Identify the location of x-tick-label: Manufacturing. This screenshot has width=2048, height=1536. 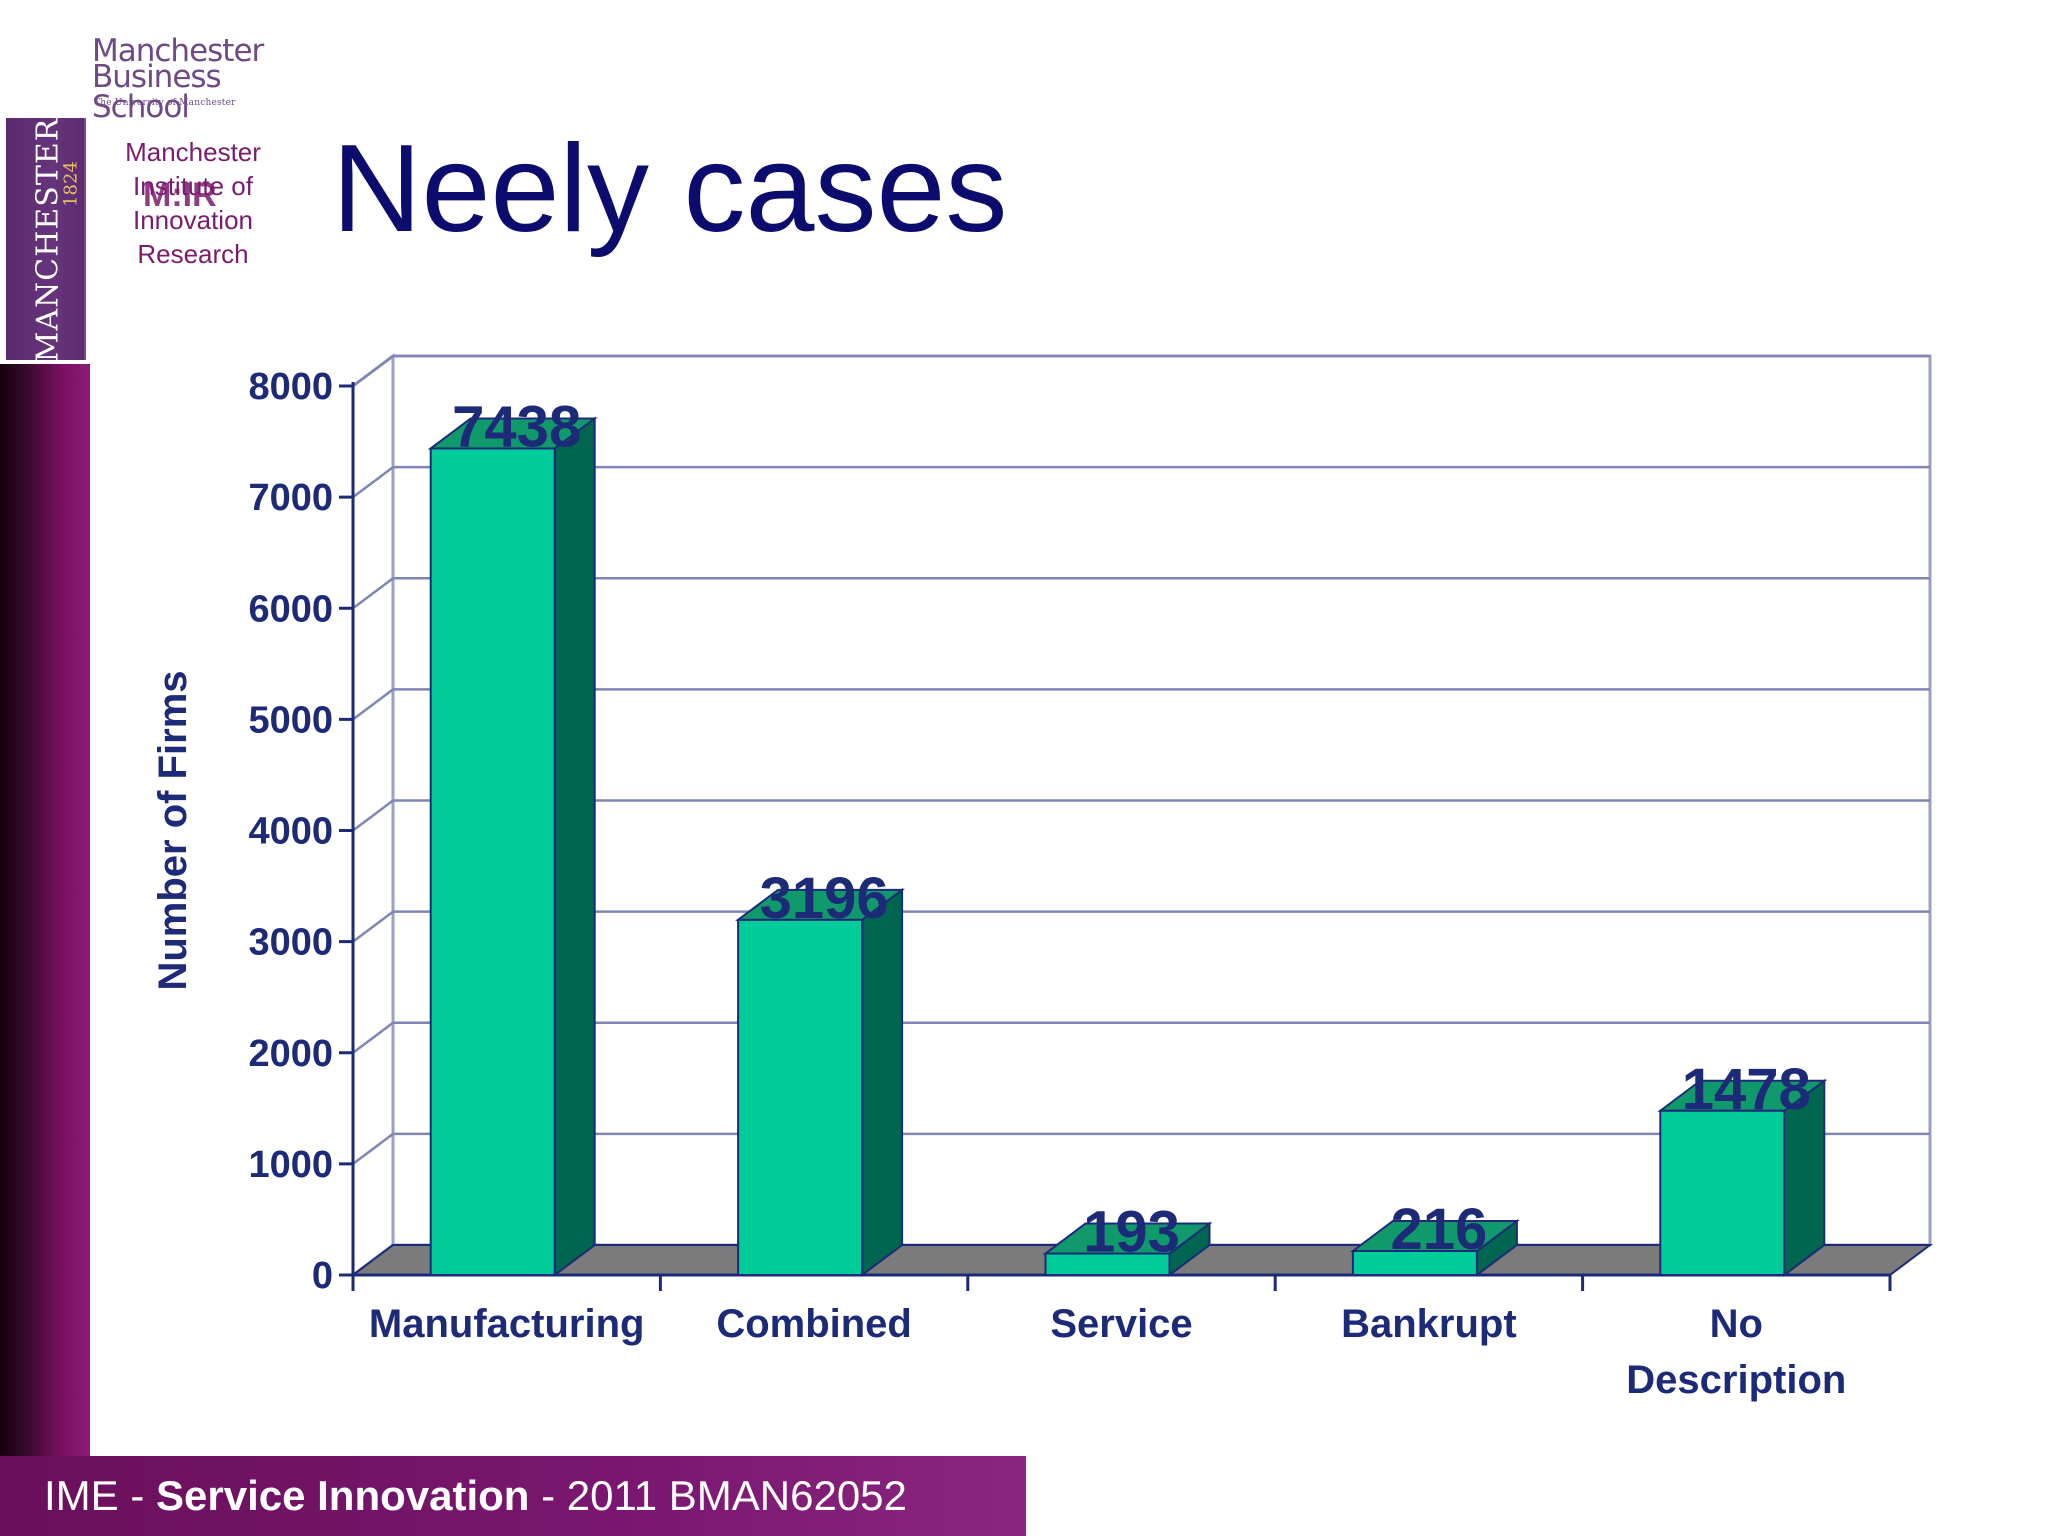
(507, 1324).